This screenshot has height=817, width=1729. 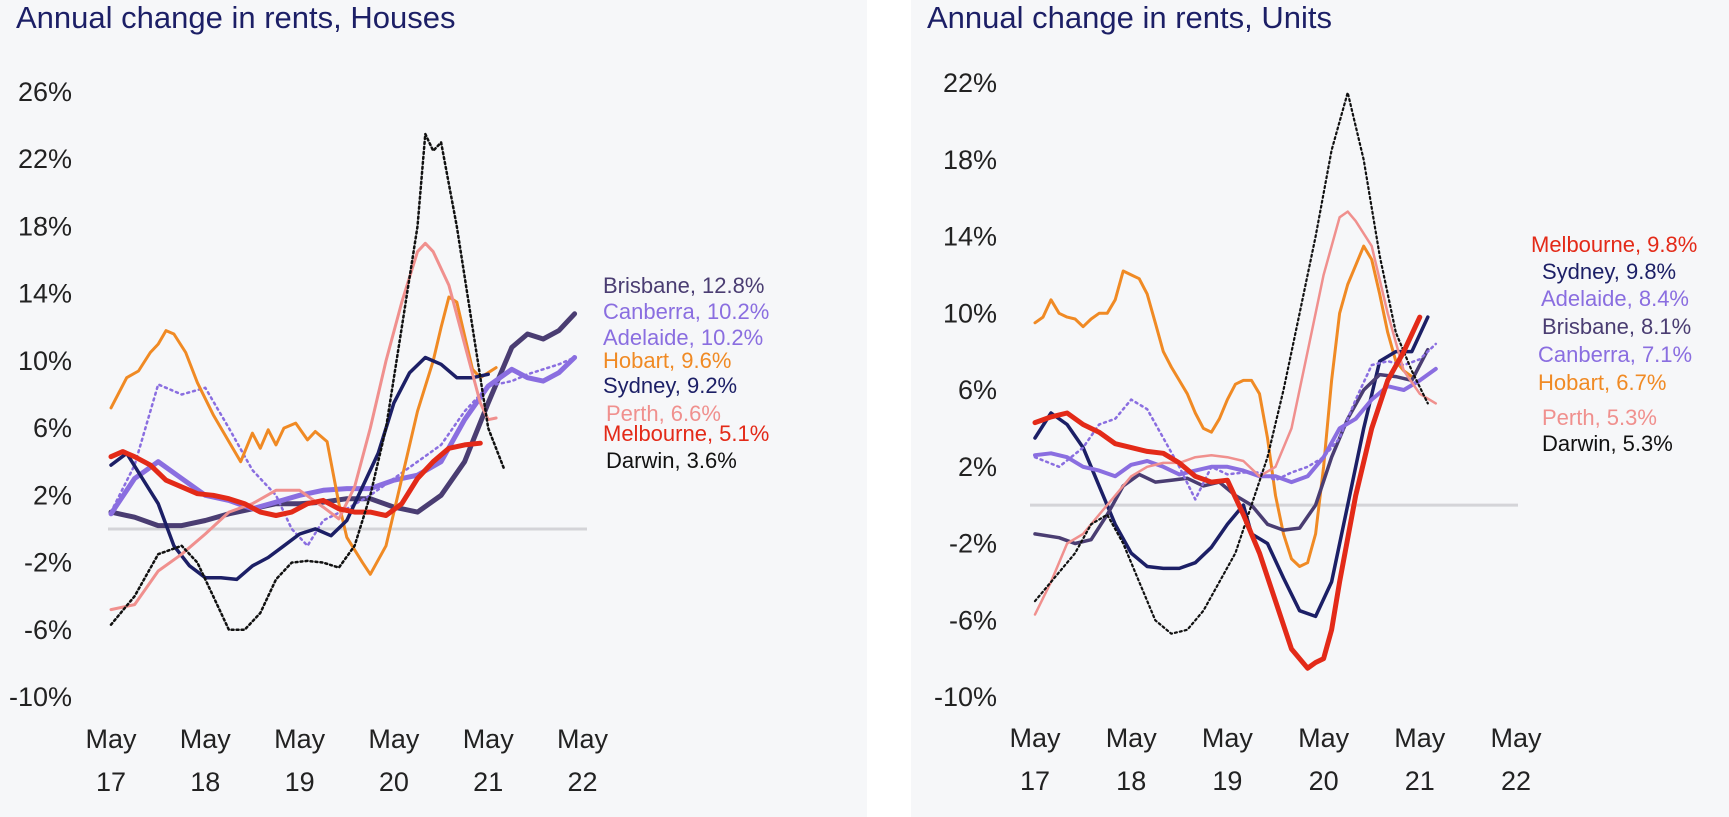 What do you see at coordinates (1602, 382) in the screenshot?
I see `series-end-label-hobart: Hobart, 6.7%` at bounding box center [1602, 382].